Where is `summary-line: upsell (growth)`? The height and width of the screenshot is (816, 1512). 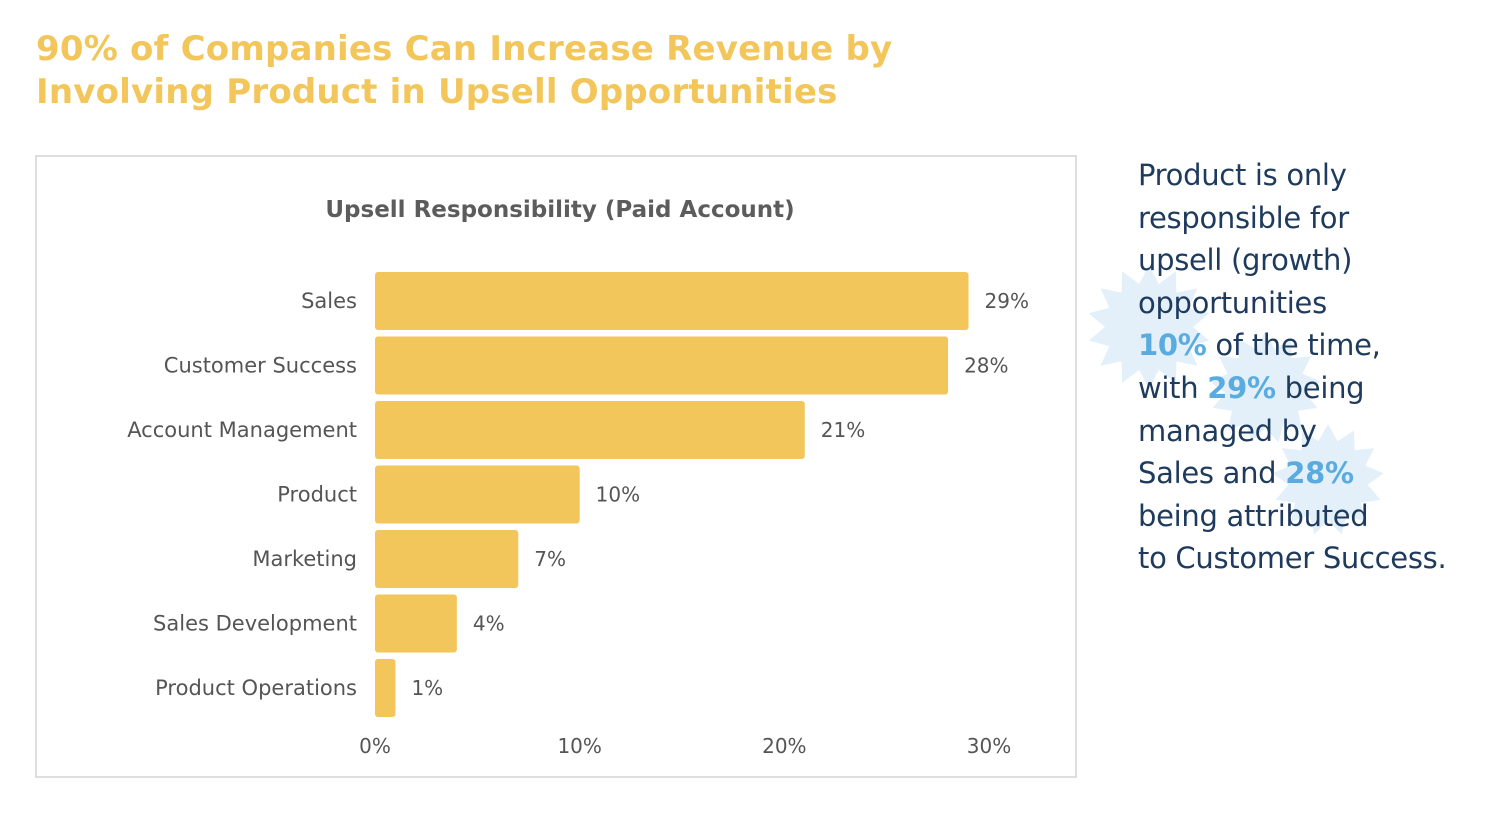 summary-line: upsell (growth) is located at coordinates (1245, 260).